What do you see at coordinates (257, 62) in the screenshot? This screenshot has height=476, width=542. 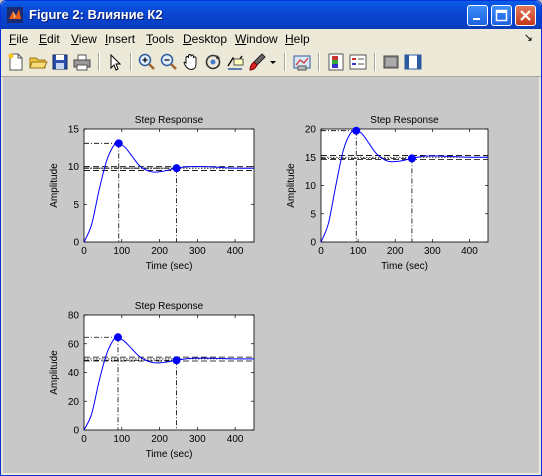 I see `brush-icon` at bounding box center [257, 62].